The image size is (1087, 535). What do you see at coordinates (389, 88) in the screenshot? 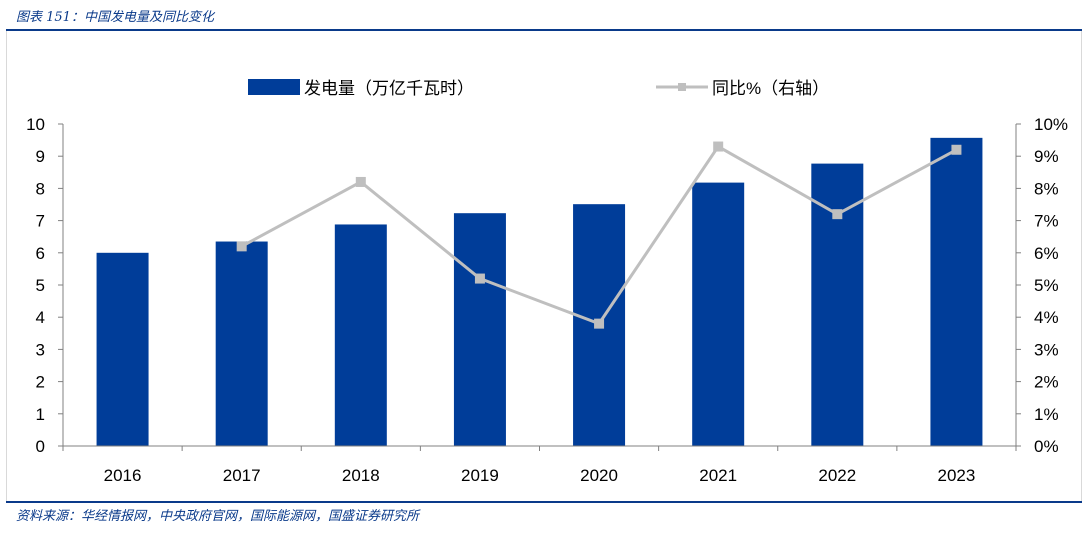
I see `legend-bar-label: 发电量（万亿千瓦时）` at bounding box center [389, 88].